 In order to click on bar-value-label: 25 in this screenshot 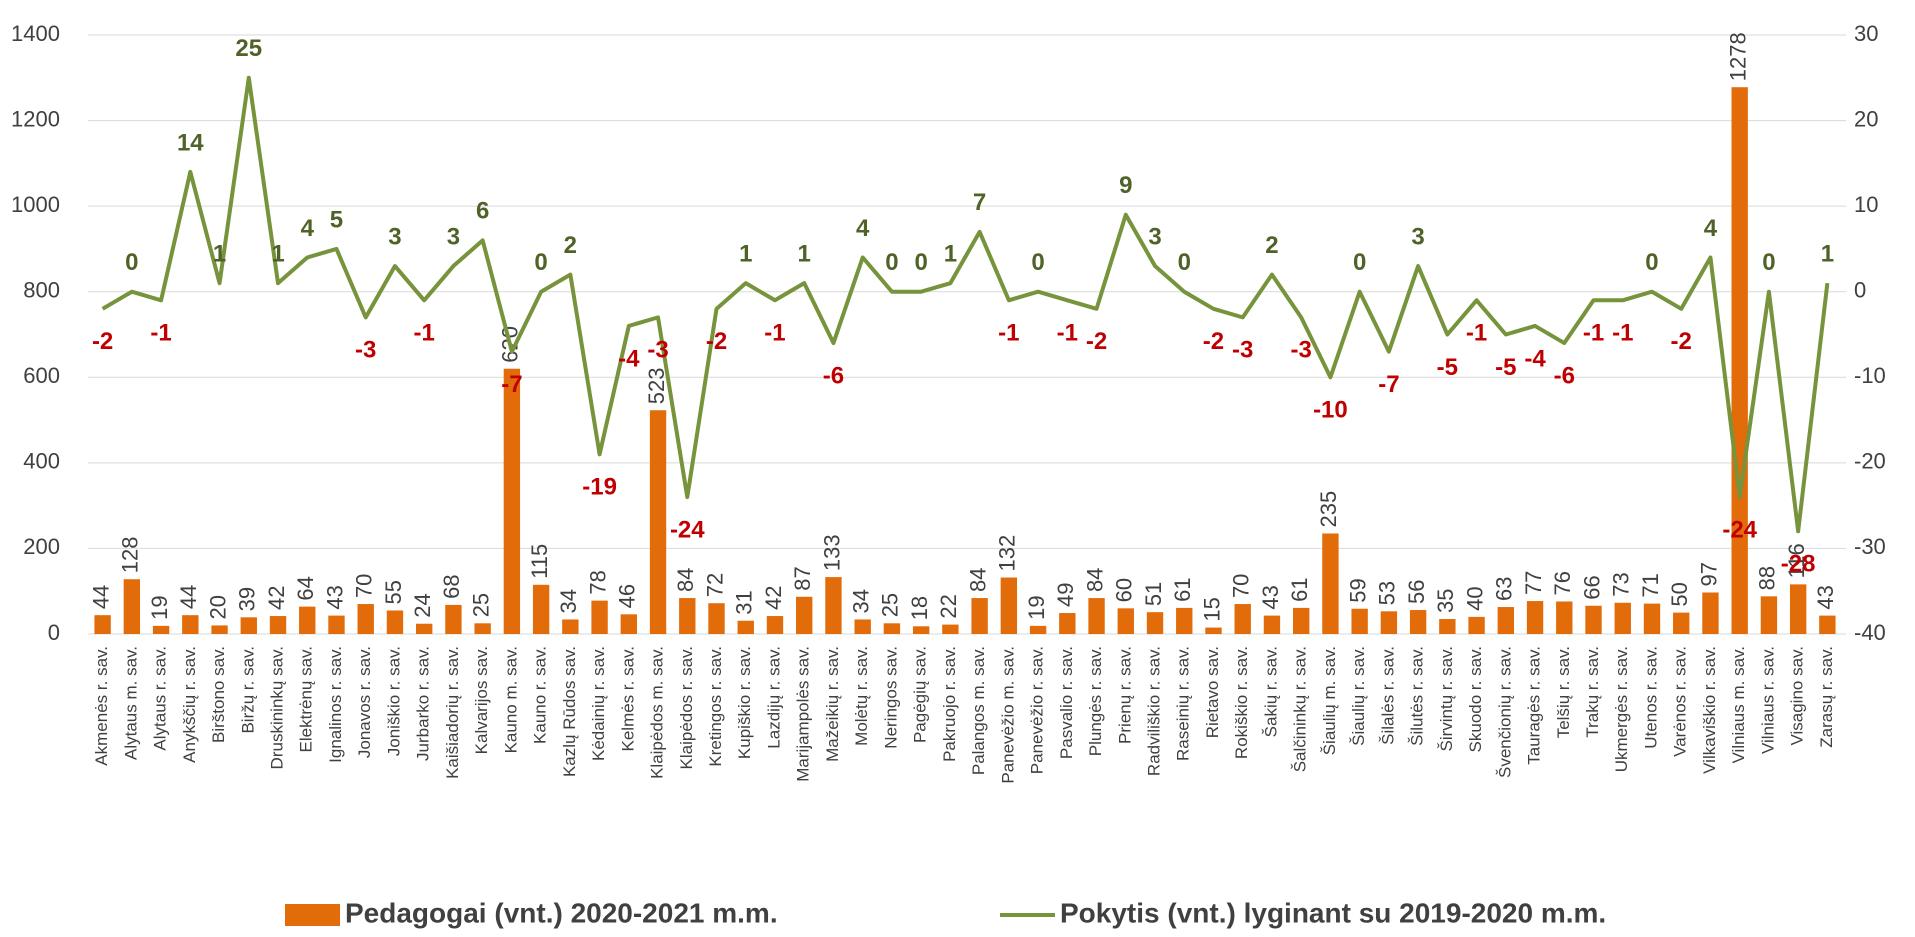, I will do `click(480, 605)`.